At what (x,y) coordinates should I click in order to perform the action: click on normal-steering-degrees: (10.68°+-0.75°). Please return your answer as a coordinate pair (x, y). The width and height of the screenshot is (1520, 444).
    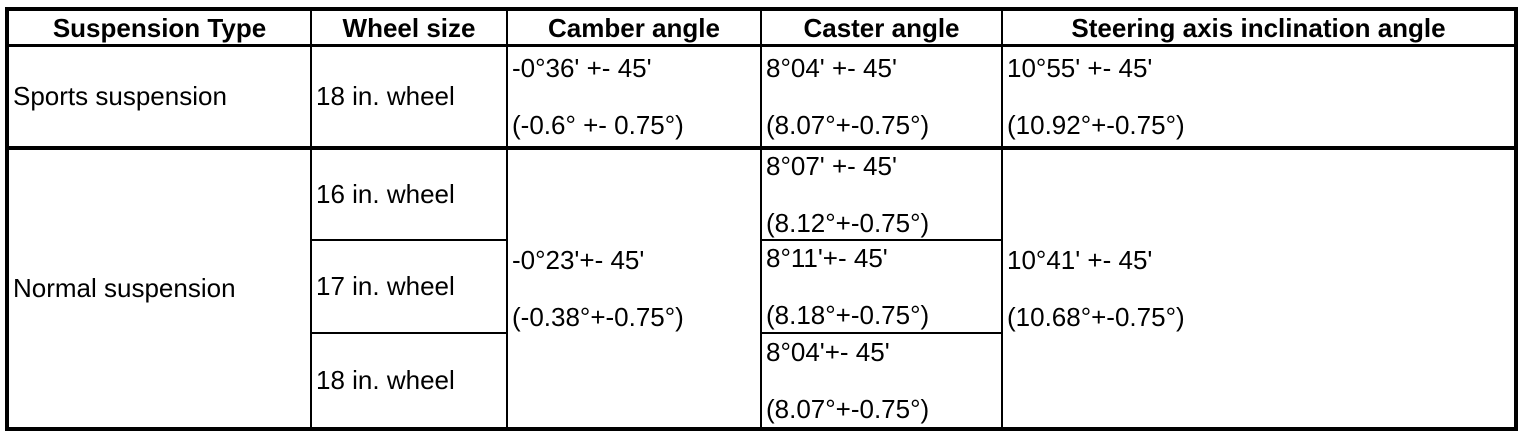
    Looking at the image, I should click on (1096, 317).